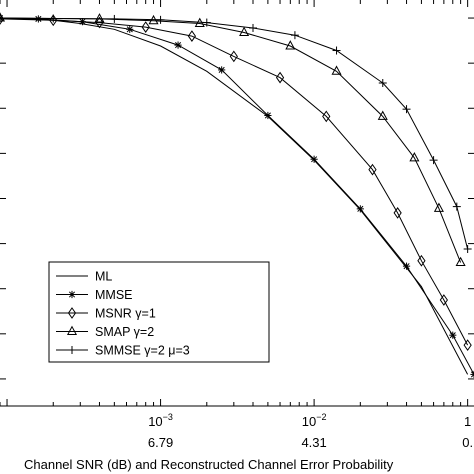  I want to click on plot-frame, so click(237, 406).